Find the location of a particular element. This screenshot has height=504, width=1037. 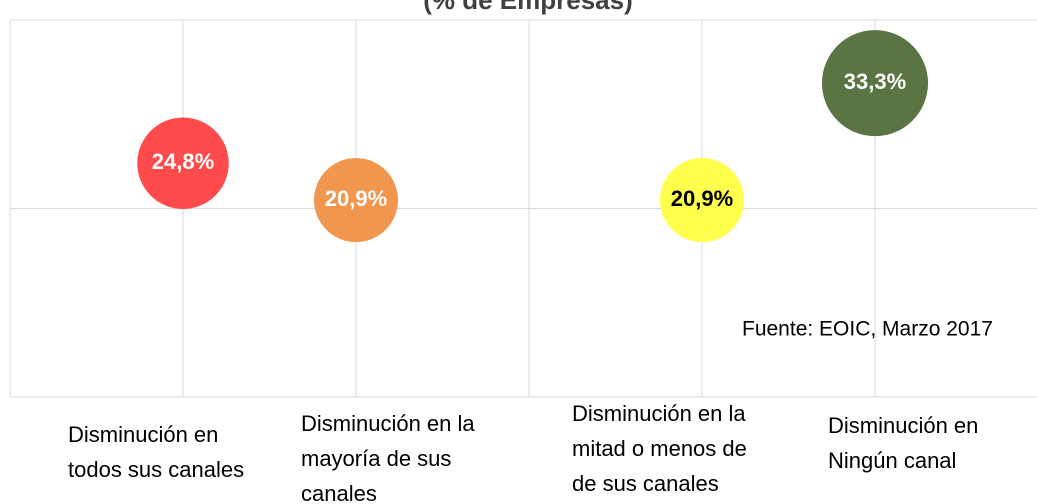

x-tick-label-line: Ningún canal is located at coordinates (892, 460).